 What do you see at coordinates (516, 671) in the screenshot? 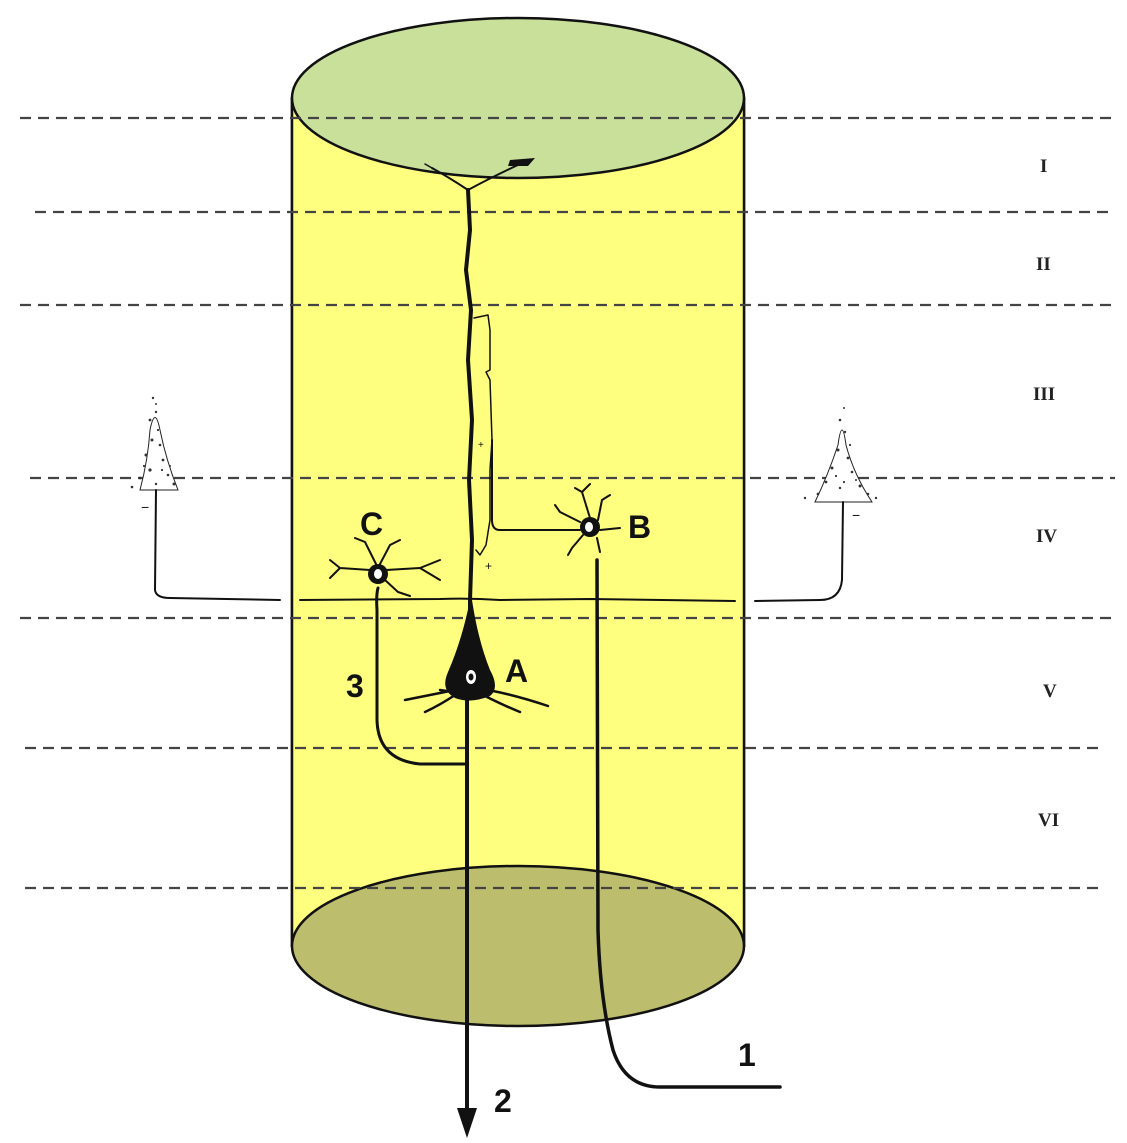
I see `neuron-label-a: A` at bounding box center [516, 671].